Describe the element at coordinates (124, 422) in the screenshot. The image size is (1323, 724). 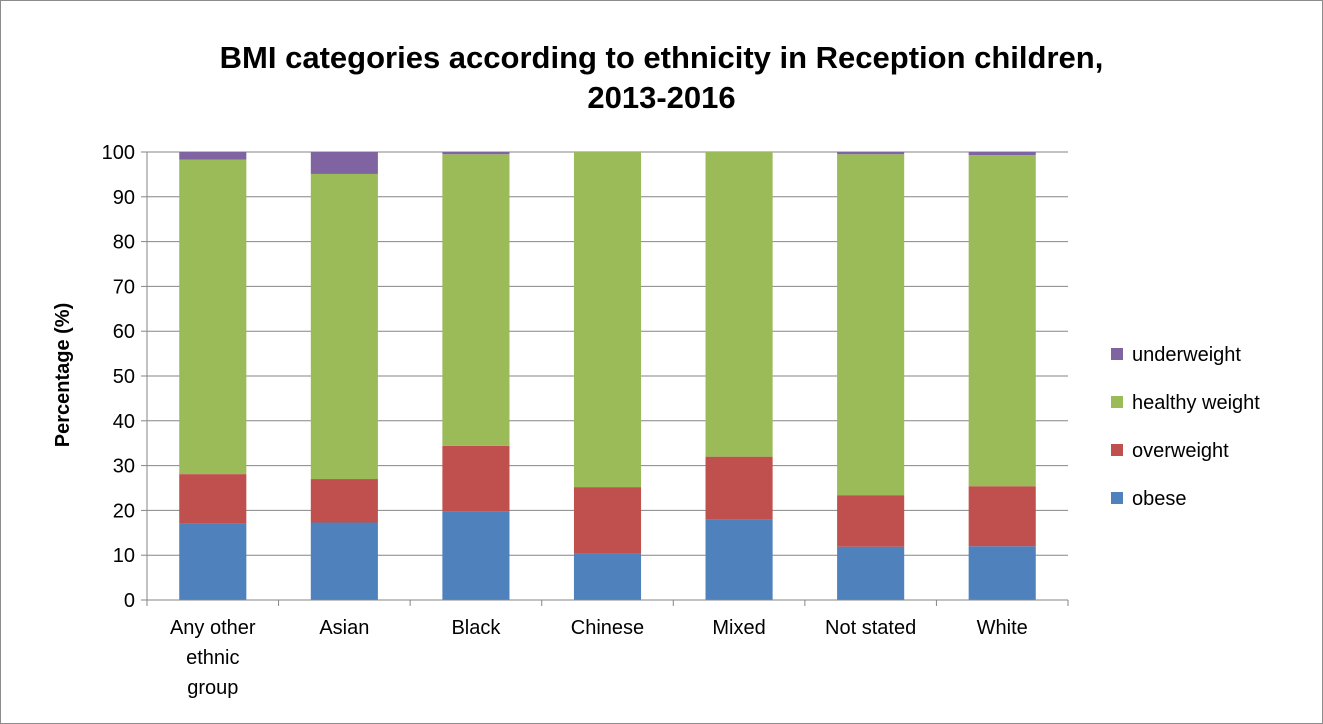
I see `y-tick-label: 40` at that location.